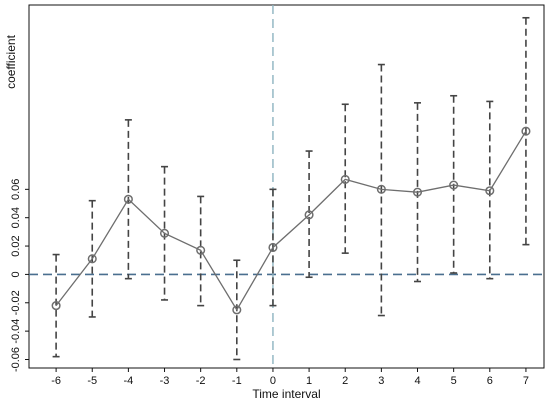  What do you see at coordinates (165, 381) in the screenshot?
I see `x-tick-label: -3` at bounding box center [165, 381].